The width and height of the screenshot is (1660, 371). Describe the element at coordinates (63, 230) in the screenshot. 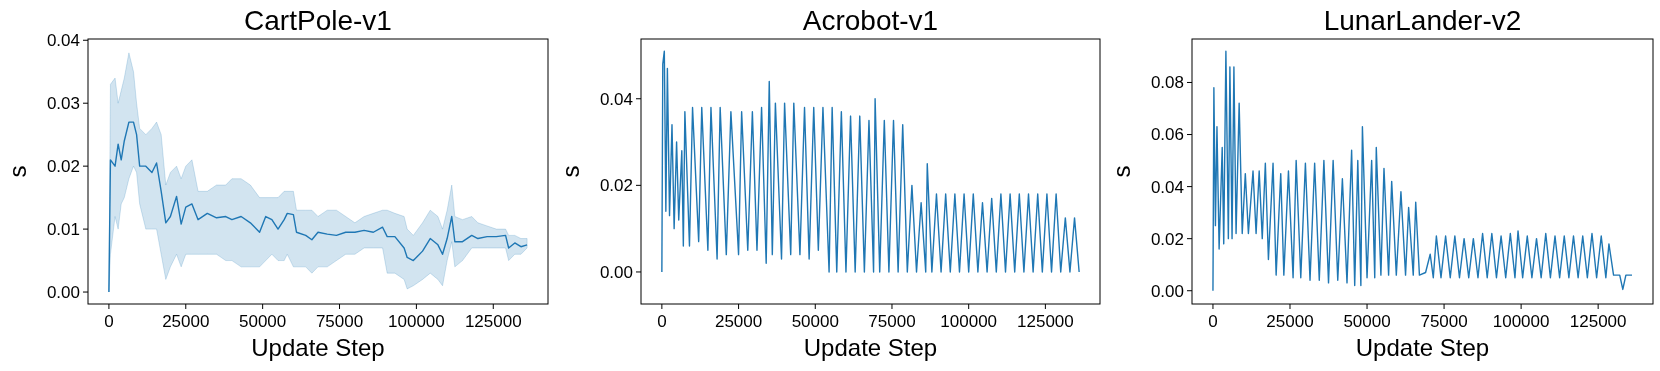

I see `y-tick-label: 0.01` at that location.